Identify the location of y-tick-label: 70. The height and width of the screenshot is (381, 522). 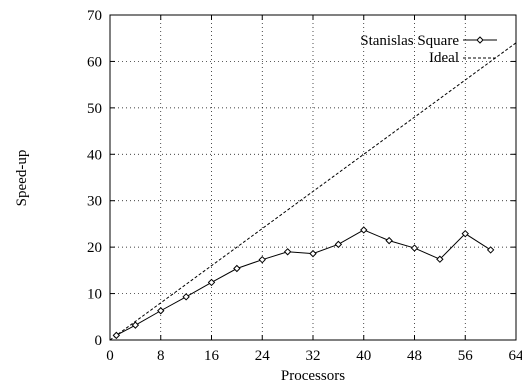
(94, 16).